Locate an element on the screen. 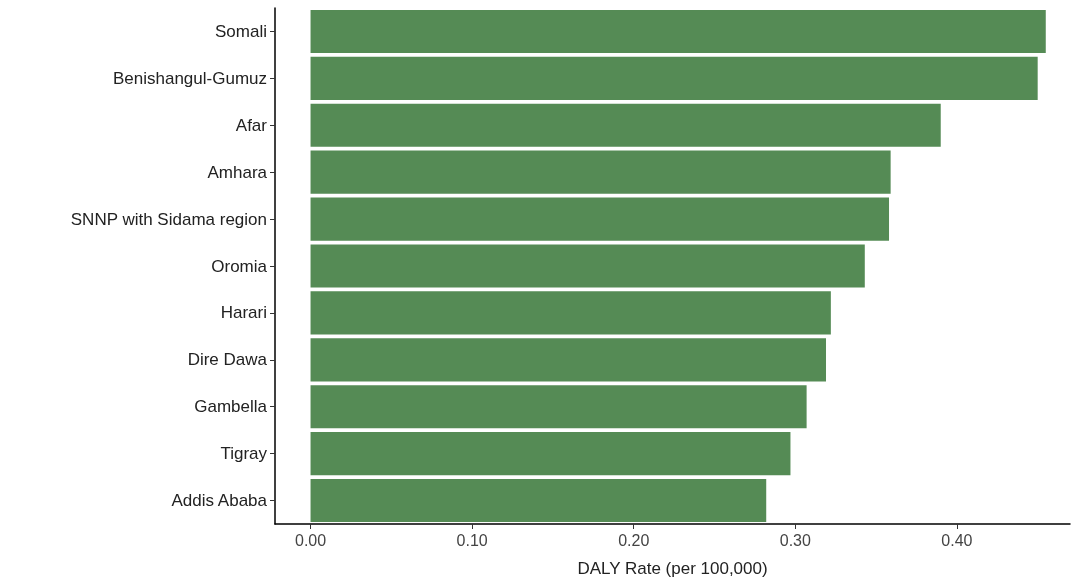 The image size is (1073, 584). y-tick-label: Harari is located at coordinates (243, 313).